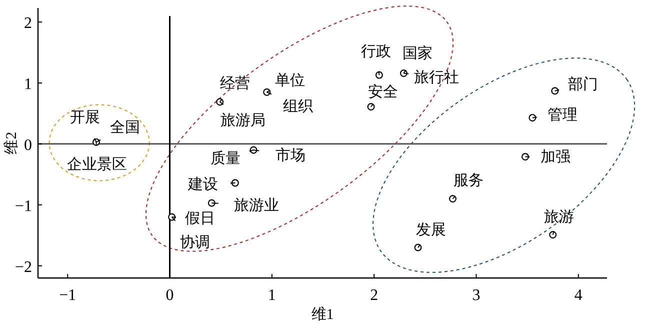 The height and width of the screenshot is (325, 650). What do you see at coordinates (297, 107) in the screenshot?
I see `annotation: 组织` at bounding box center [297, 107].